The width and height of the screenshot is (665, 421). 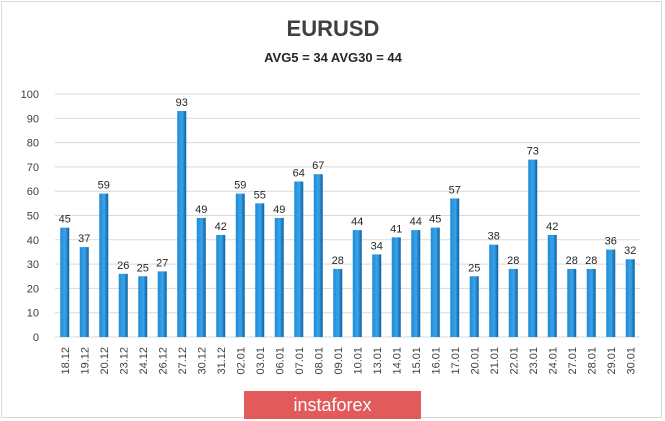 I want to click on x-tick-label: 29.01, so click(x=612, y=361).